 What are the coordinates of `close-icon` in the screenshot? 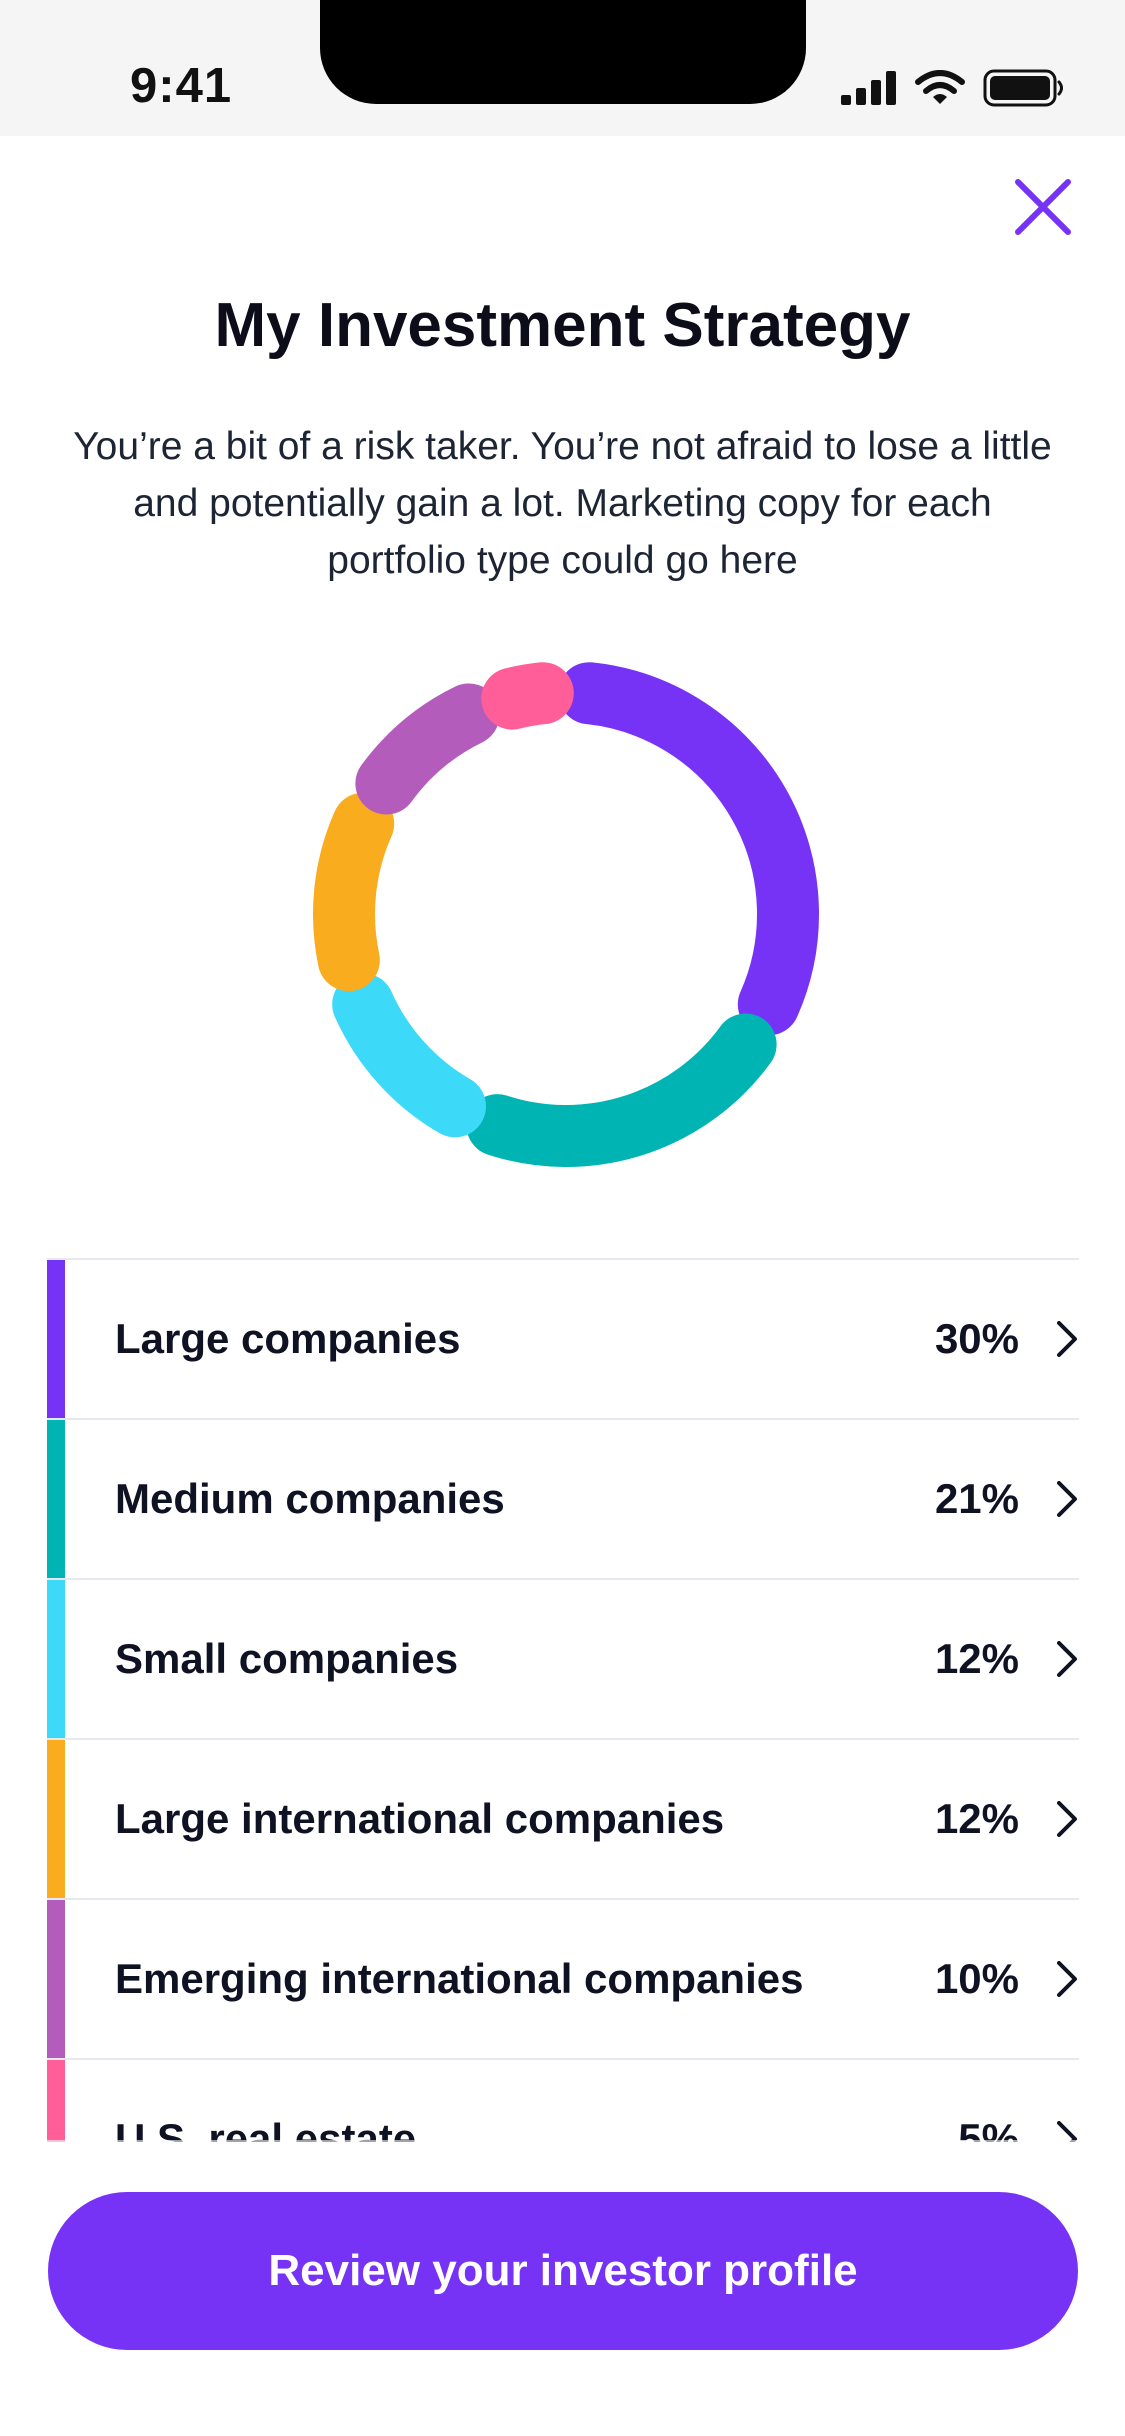 It's located at (1043, 207).